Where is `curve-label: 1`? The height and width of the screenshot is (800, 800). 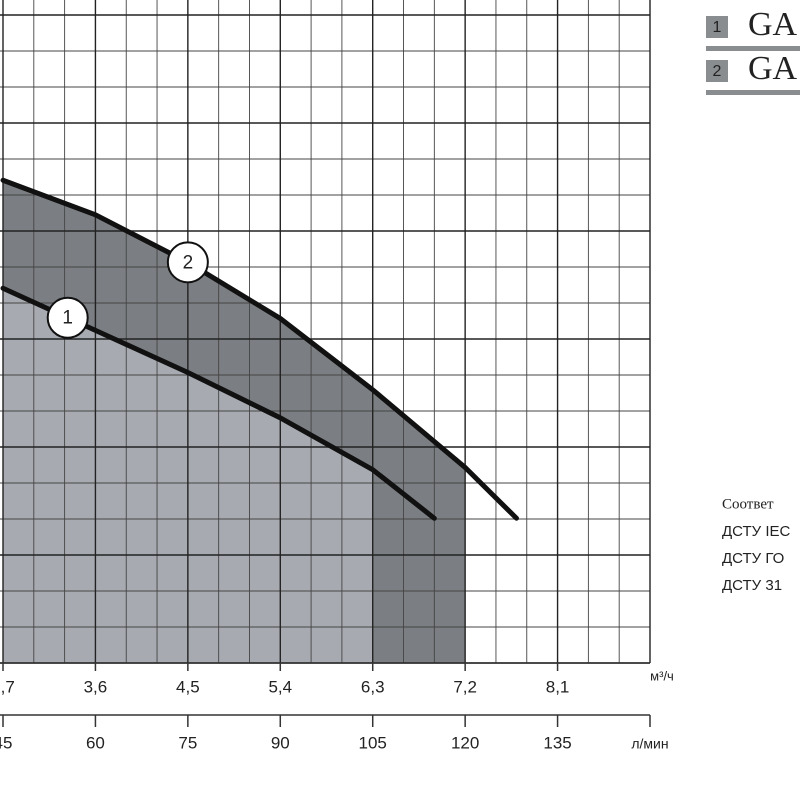 curve-label: 1 is located at coordinates (67, 318).